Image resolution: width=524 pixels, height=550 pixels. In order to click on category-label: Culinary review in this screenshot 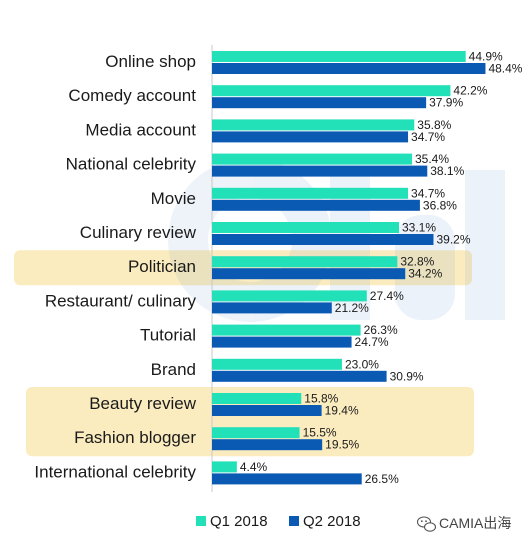, I will do `click(138, 232)`.